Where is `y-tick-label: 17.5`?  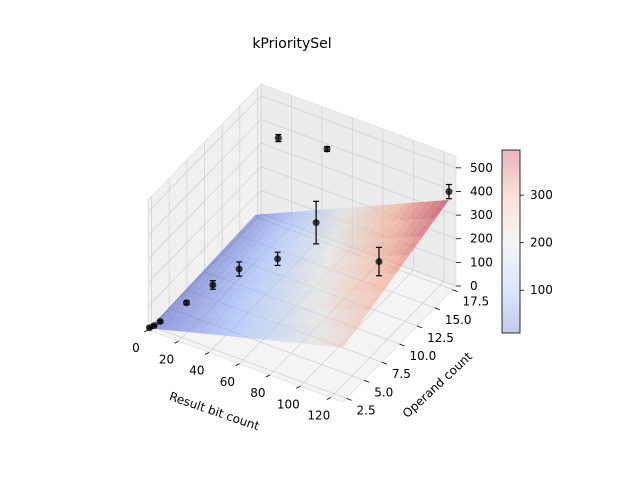 y-tick-label: 17.5 is located at coordinates (475, 302).